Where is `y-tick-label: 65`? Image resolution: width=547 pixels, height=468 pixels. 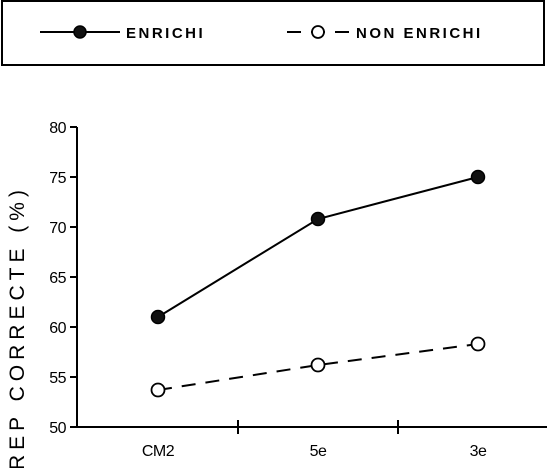
y-tick-label: 65 is located at coordinates (57, 278).